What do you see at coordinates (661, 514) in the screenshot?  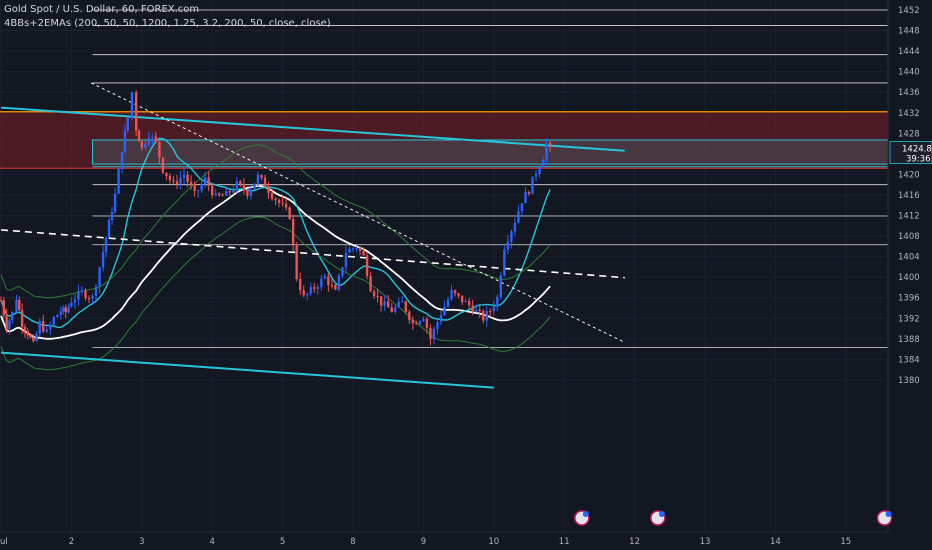 I see `event-marker-earnings-dot` at bounding box center [661, 514].